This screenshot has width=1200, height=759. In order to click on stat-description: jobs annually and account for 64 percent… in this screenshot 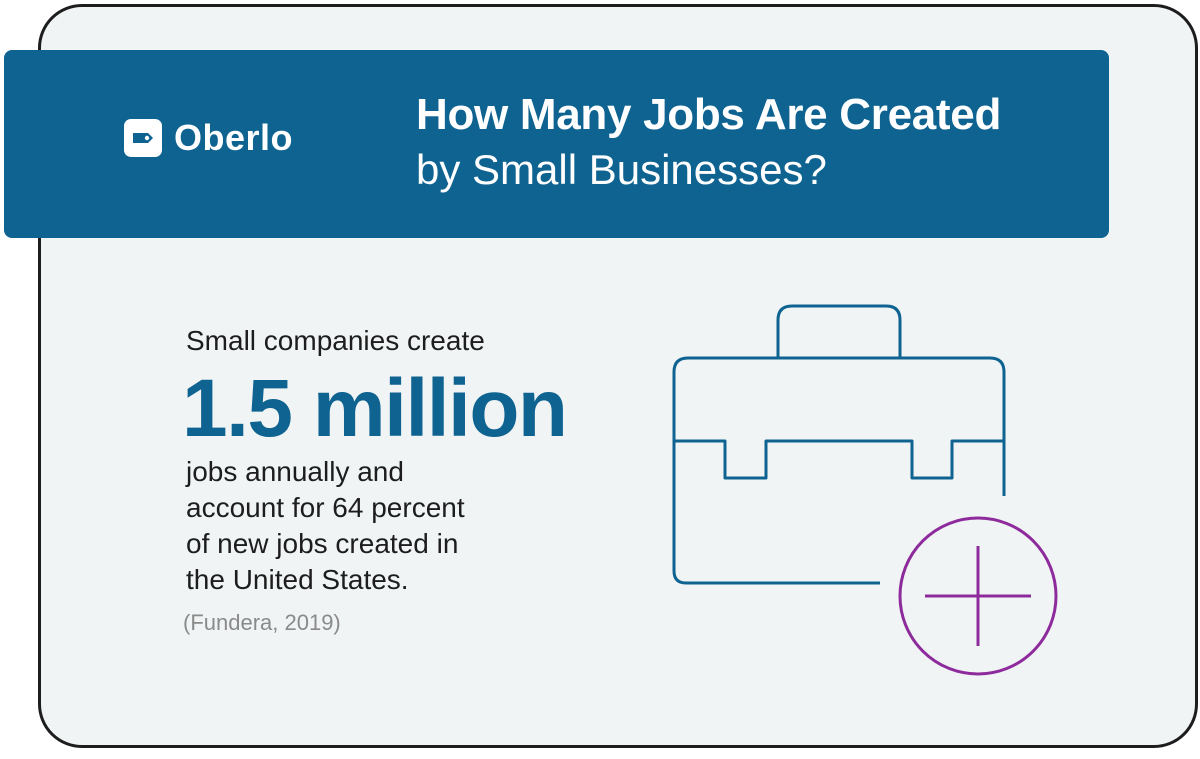, I will do `click(325, 526)`.